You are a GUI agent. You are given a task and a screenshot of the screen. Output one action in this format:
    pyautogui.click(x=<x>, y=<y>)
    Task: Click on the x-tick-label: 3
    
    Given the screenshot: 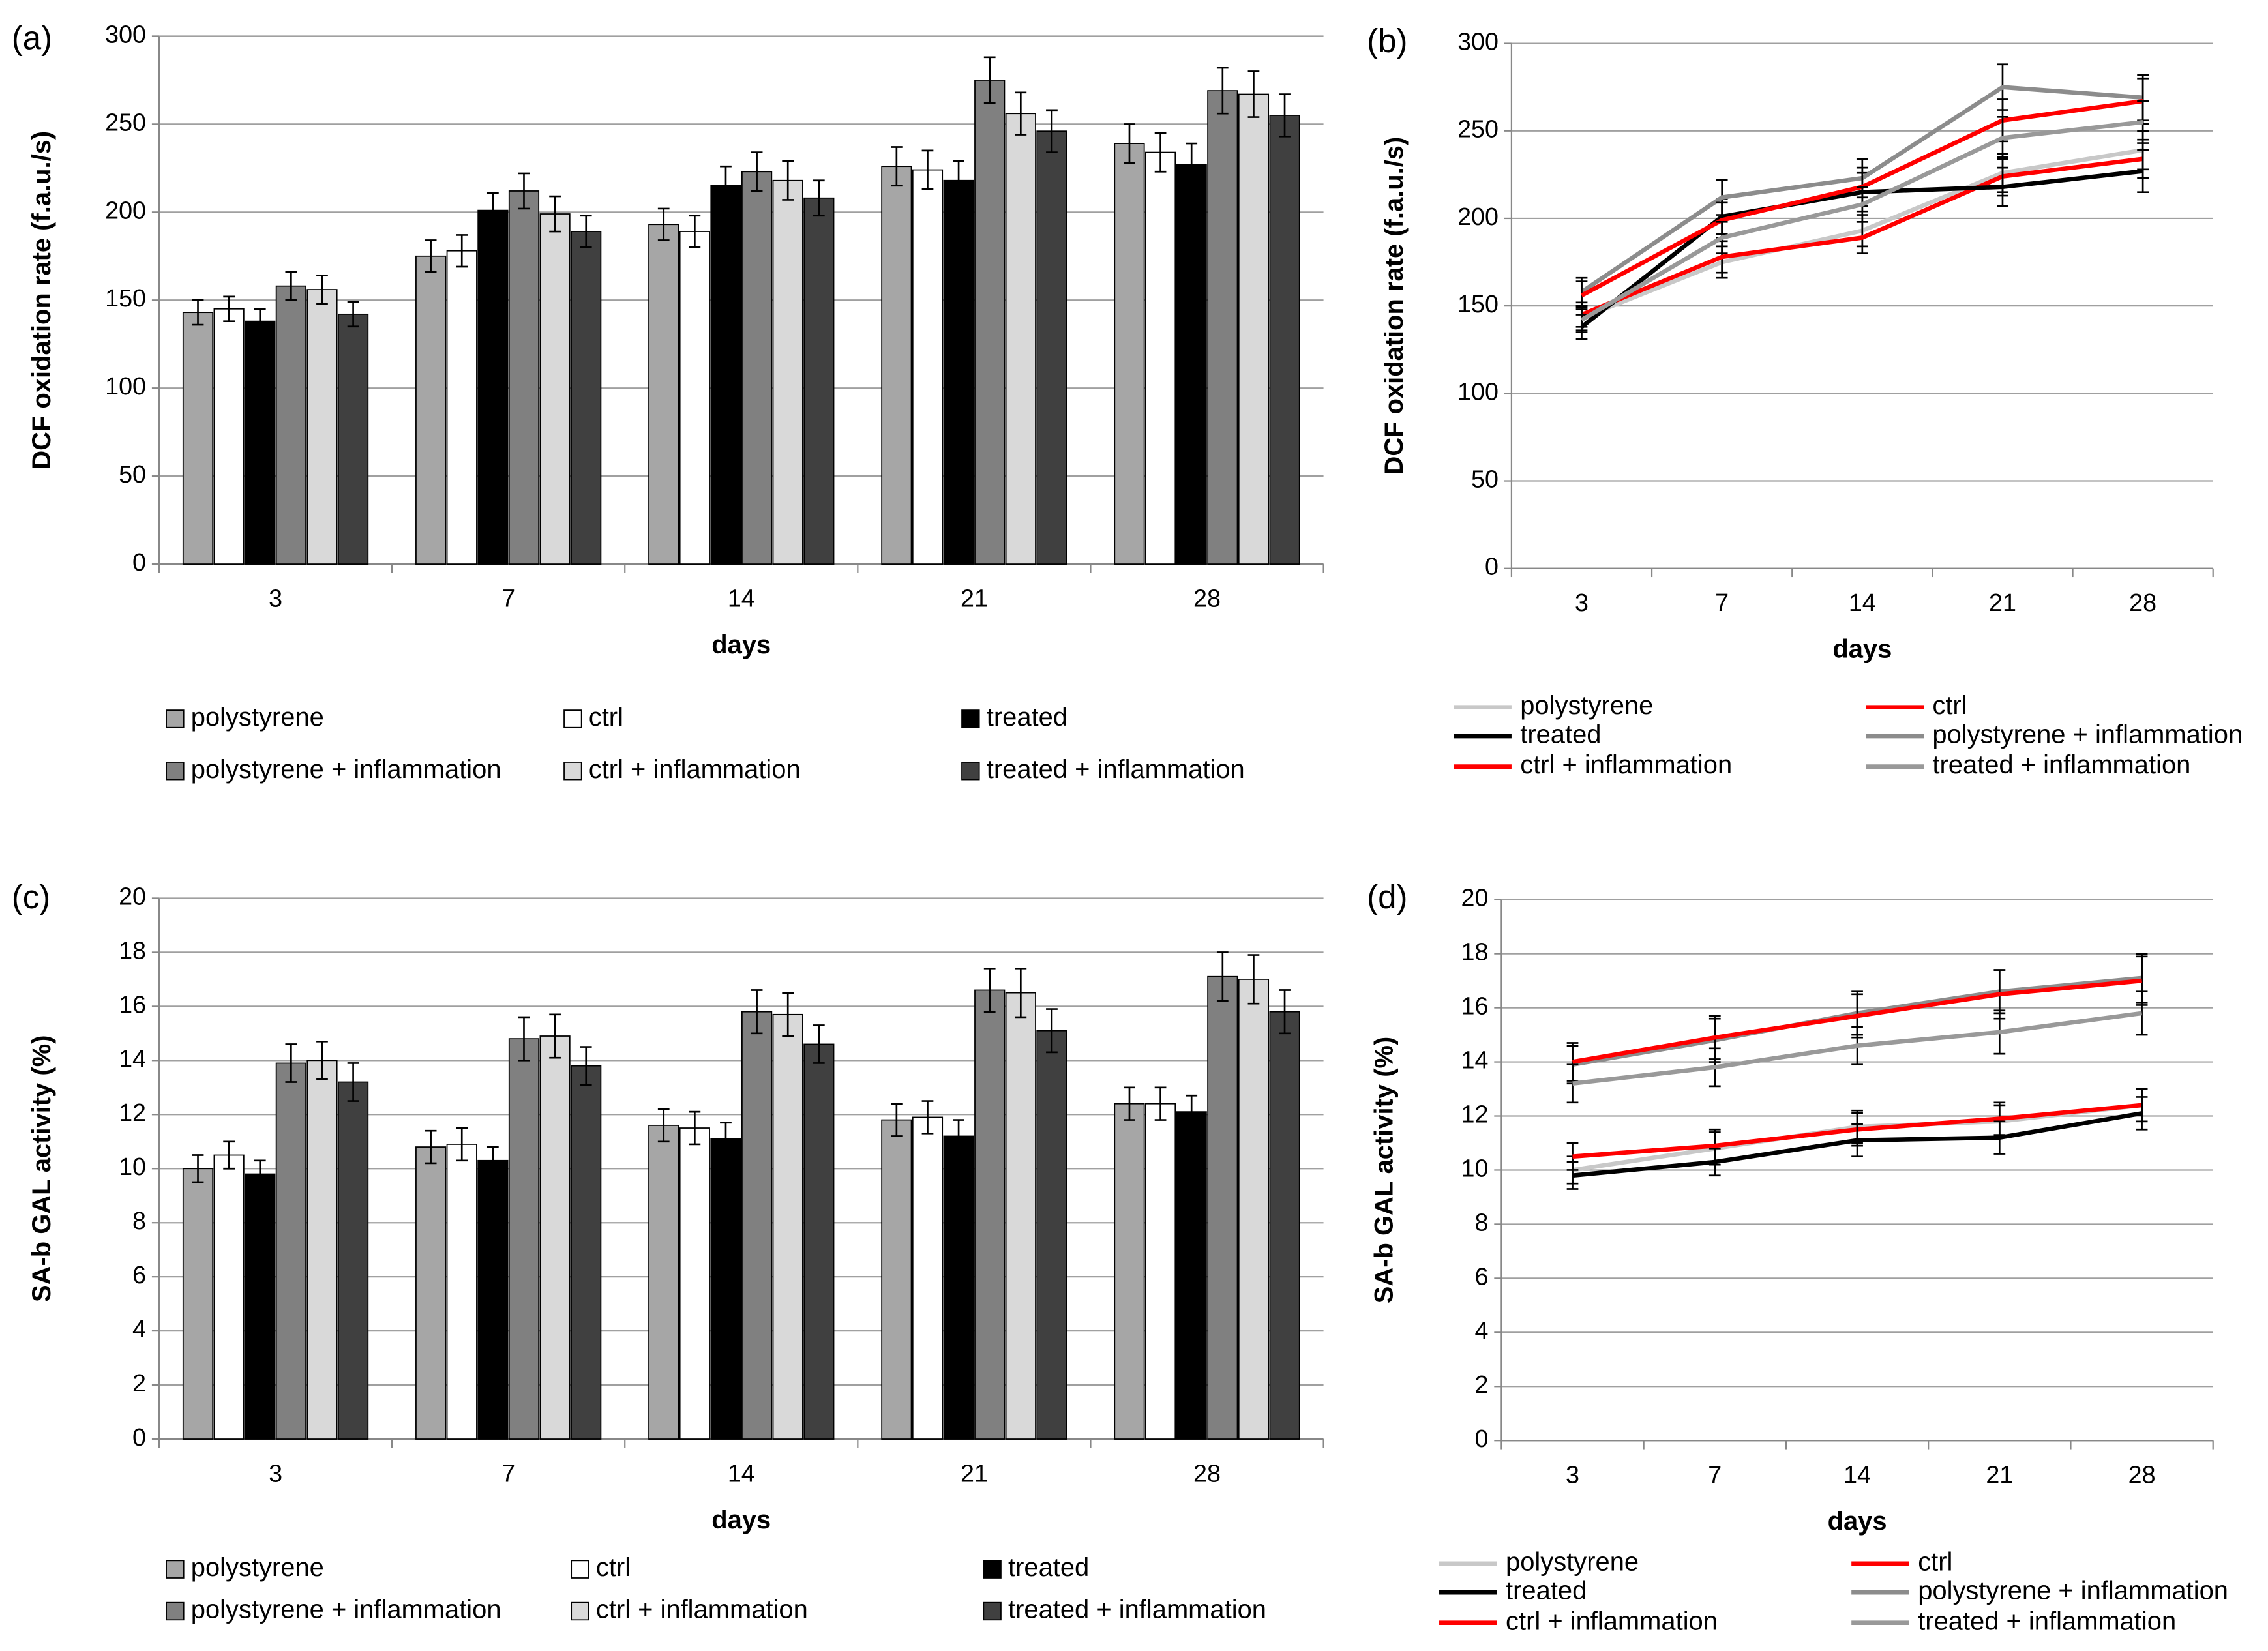 What is the action you would take?
    pyautogui.click(x=275, y=1473)
    